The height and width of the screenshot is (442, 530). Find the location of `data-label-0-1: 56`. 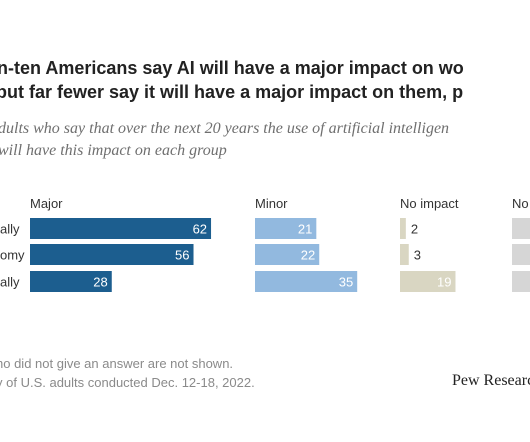

data-label-0-1: 56 is located at coordinates (182, 255).